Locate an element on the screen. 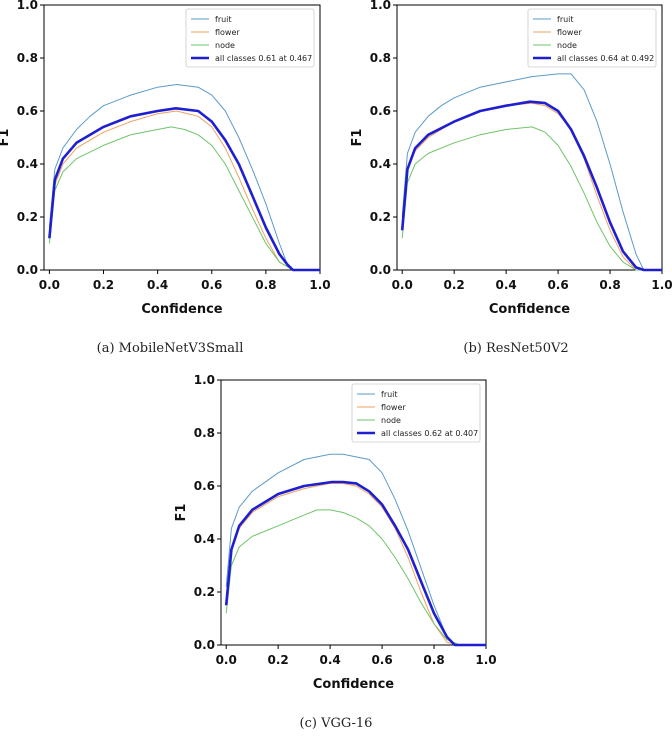  legend-label-all: all classes 0.61 at 0.467 is located at coordinates (263, 58).